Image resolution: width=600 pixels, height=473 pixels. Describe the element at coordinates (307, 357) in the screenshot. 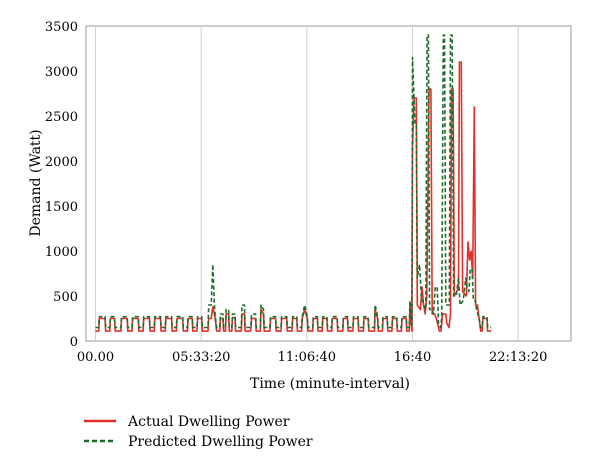

I see `x-tick-label: 11:06:40` at that location.